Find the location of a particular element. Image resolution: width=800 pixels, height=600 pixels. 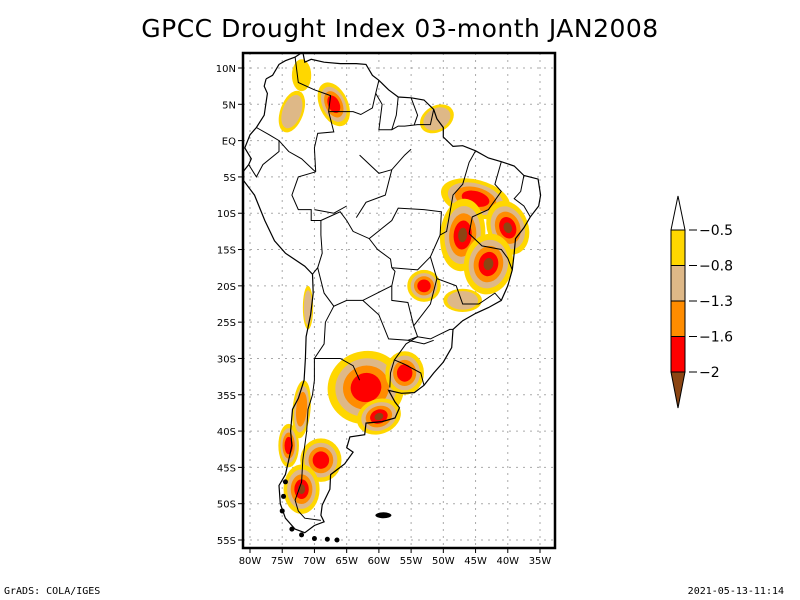

lat-tick-label: 5N is located at coordinates (229, 105).